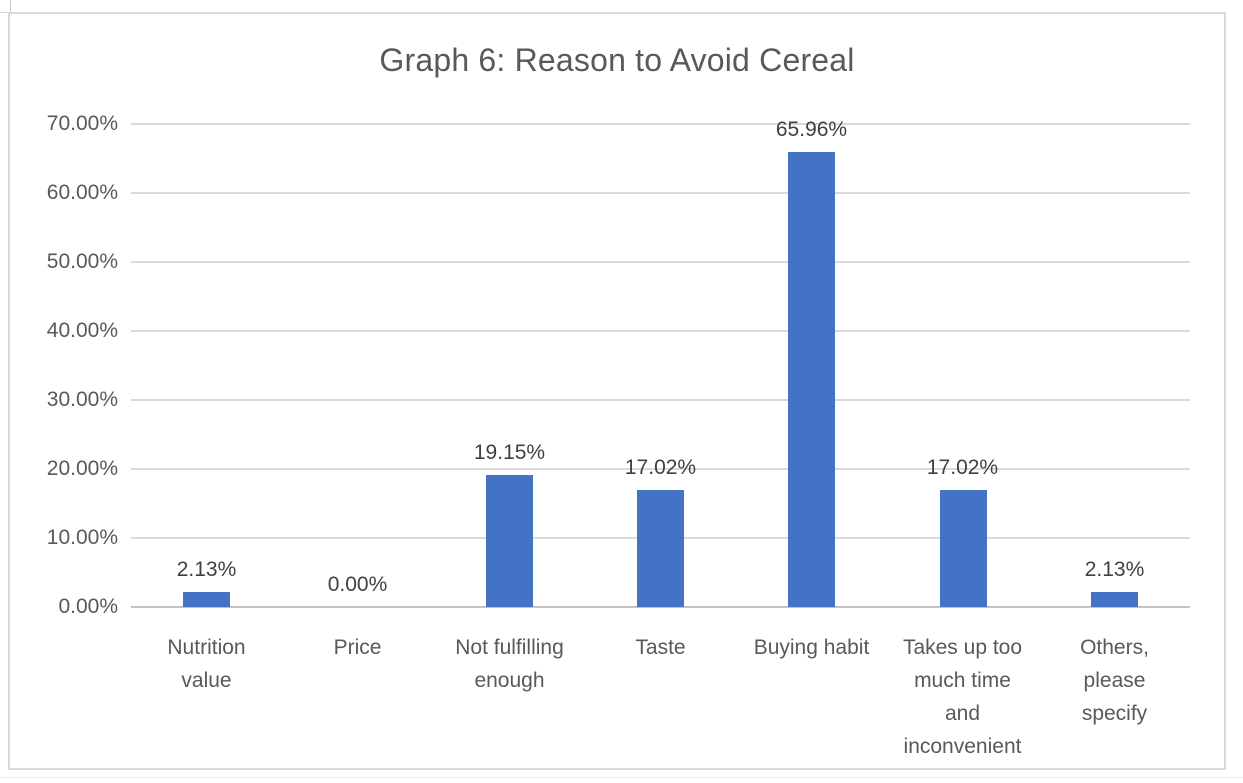 This screenshot has height=783, width=1243. What do you see at coordinates (811, 129) in the screenshot?
I see `bar-value-label: 65.96%` at bounding box center [811, 129].